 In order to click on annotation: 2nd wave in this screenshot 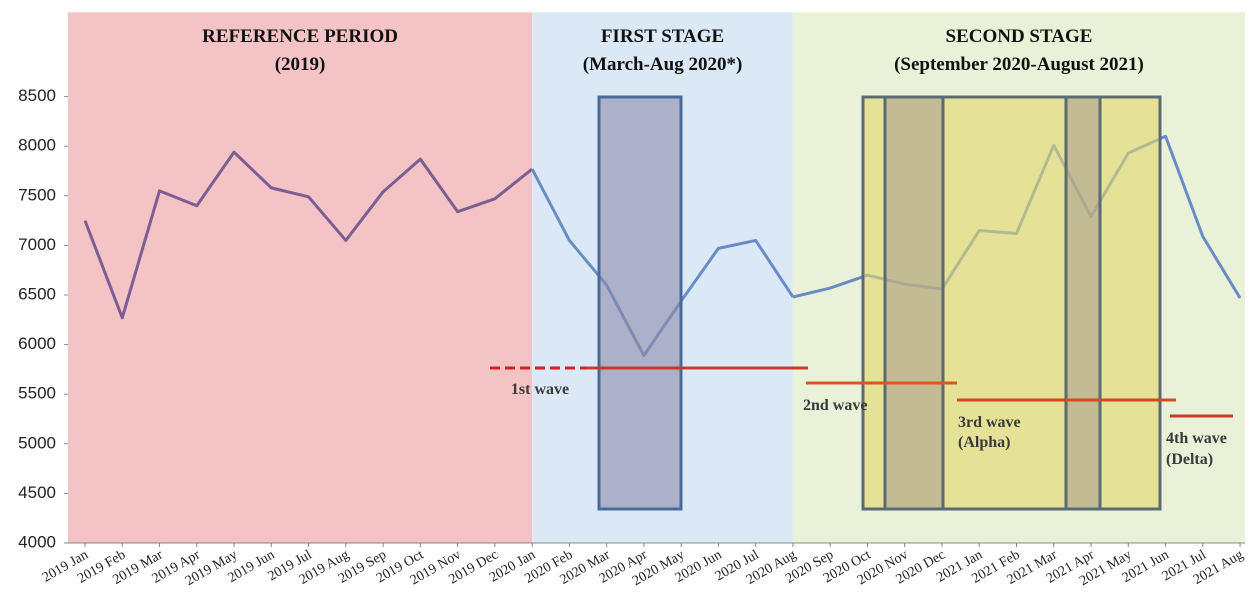, I will do `click(835, 405)`.